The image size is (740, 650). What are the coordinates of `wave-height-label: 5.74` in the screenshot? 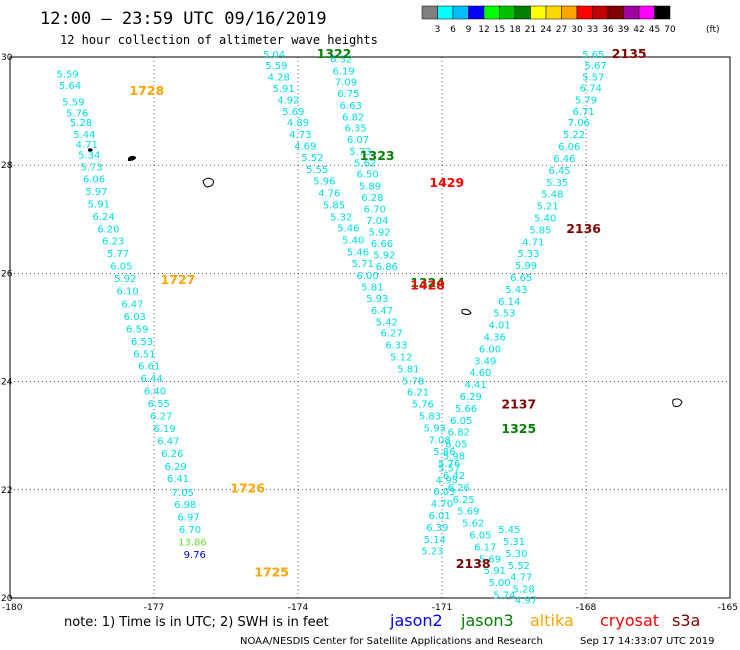 It's located at (504, 596).